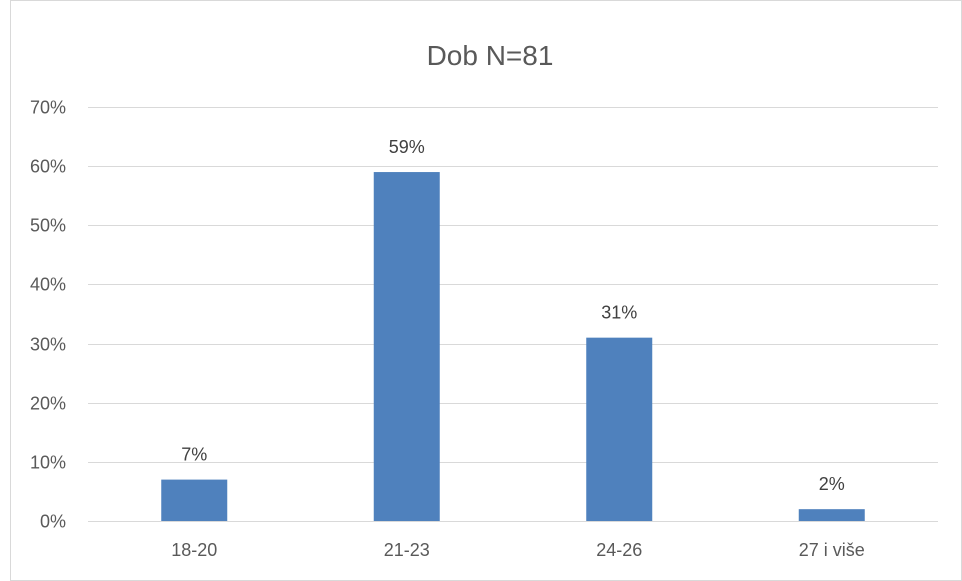 The image size is (962, 581). Describe the element at coordinates (194, 455) in the screenshot. I see `data-label: 7%` at that location.